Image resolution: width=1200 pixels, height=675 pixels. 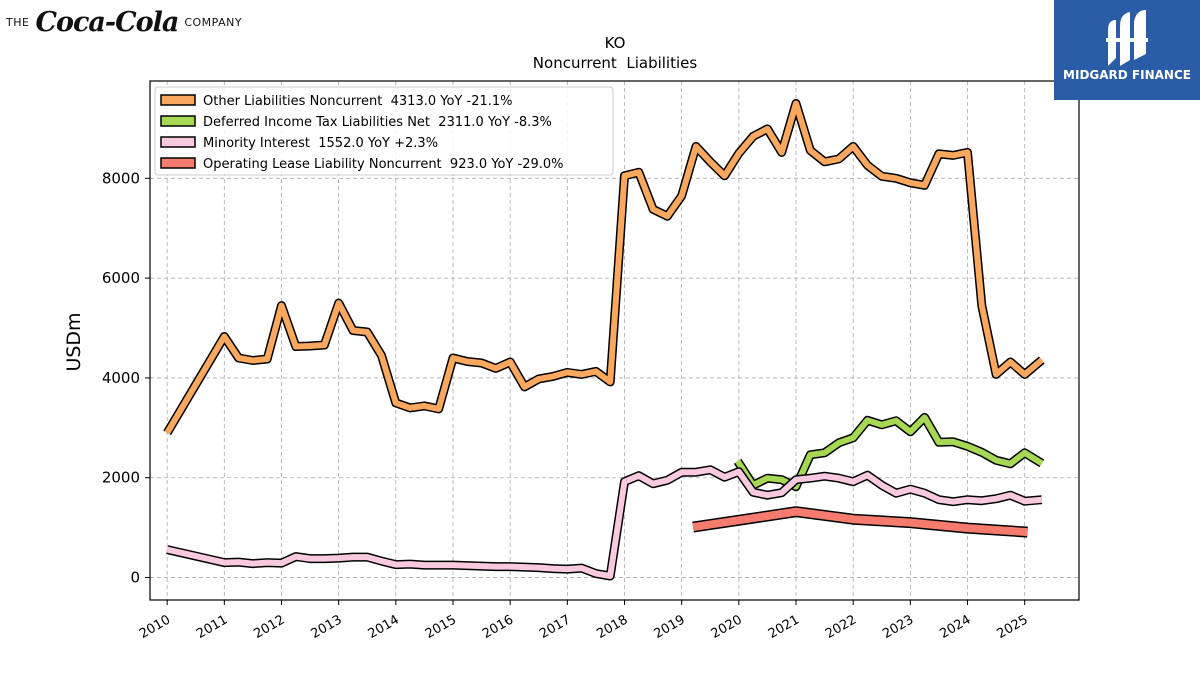 I want to click on legend-box, so click(x=384, y=131).